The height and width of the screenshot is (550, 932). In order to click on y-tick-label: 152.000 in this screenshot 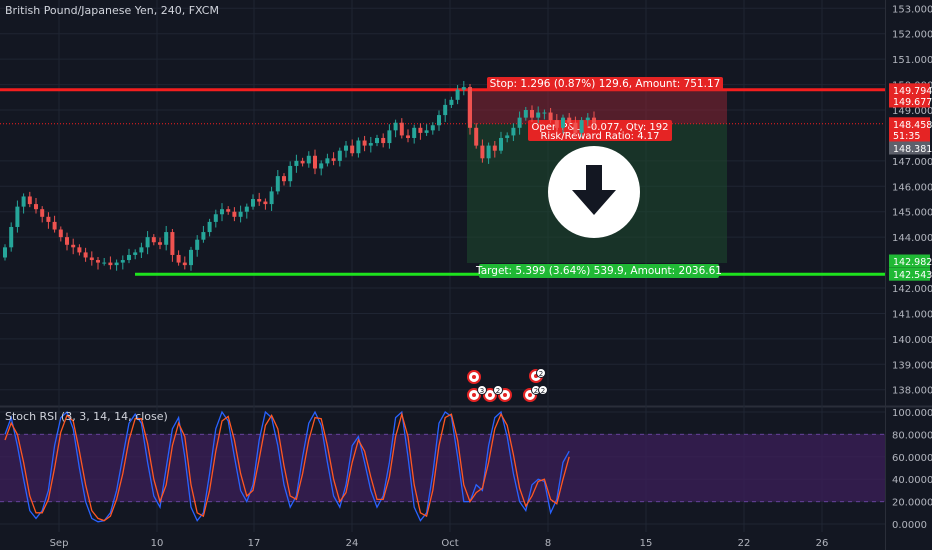, I will do `click(912, 35)`.